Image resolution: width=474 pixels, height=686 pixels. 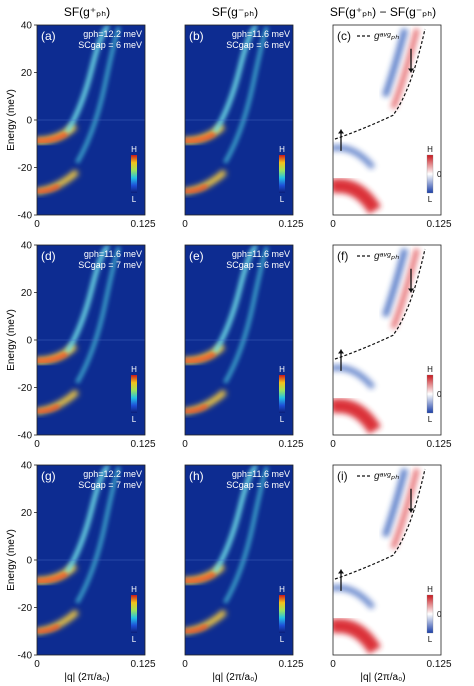 I want to click on panel-param-gph: gph=12.2 meV, so click(x=112, y=34).